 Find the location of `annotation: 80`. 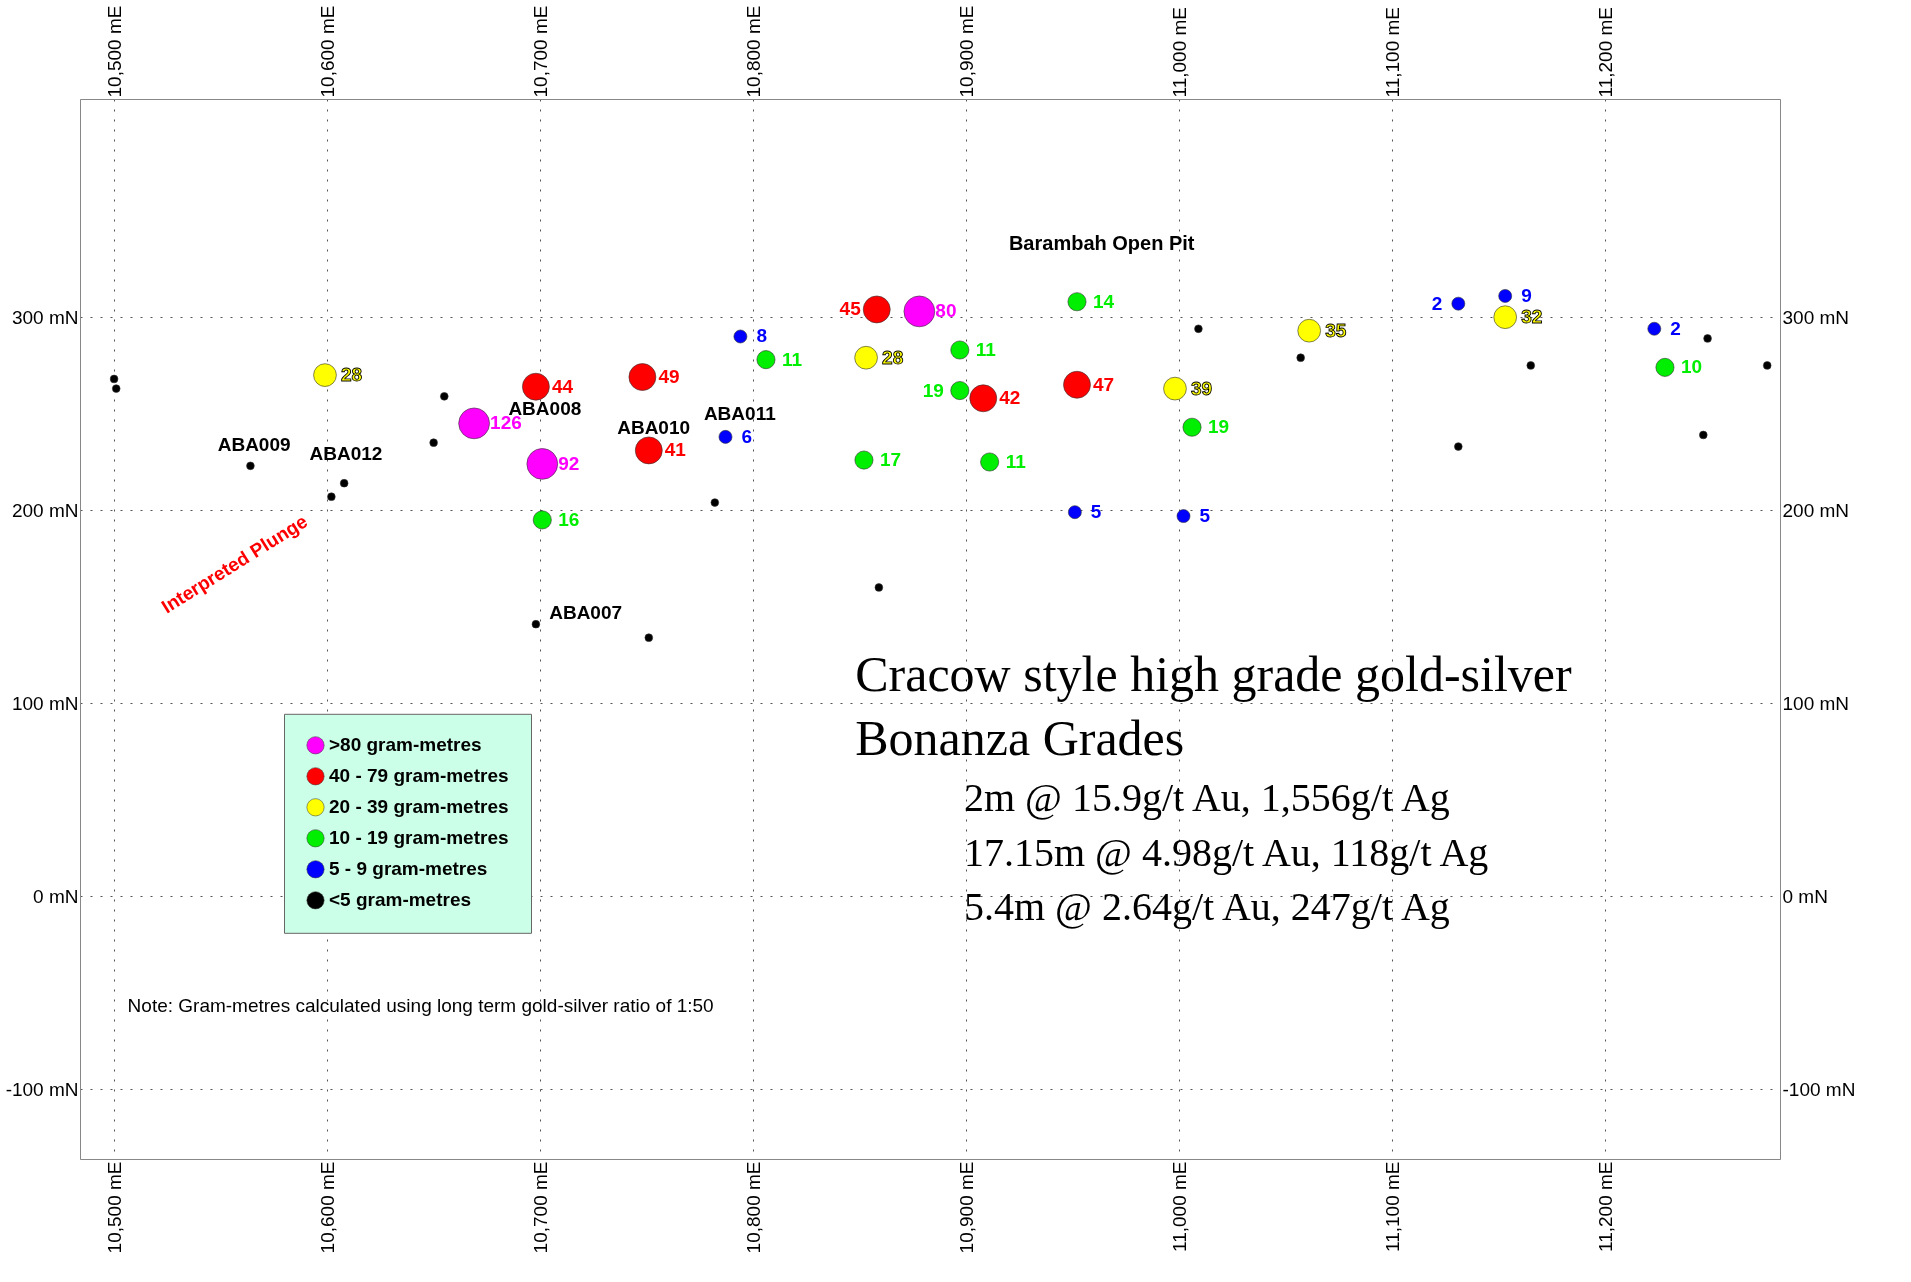

annotation: 80 is located at coordinates (946, 311).